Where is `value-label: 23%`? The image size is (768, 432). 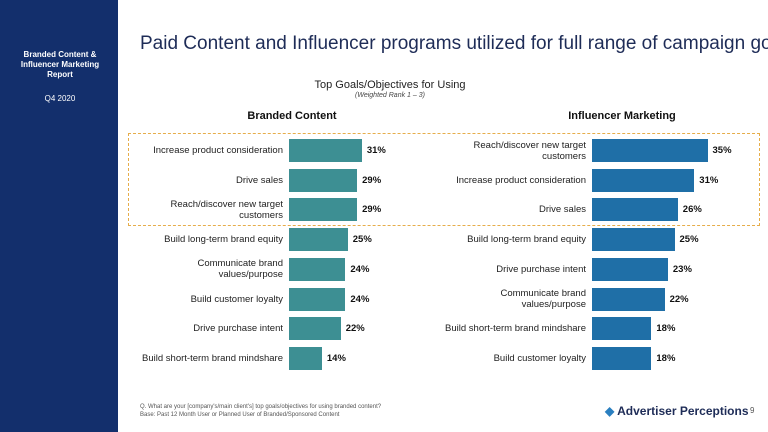
value-label: 23% is located at coordinates (682, 269).